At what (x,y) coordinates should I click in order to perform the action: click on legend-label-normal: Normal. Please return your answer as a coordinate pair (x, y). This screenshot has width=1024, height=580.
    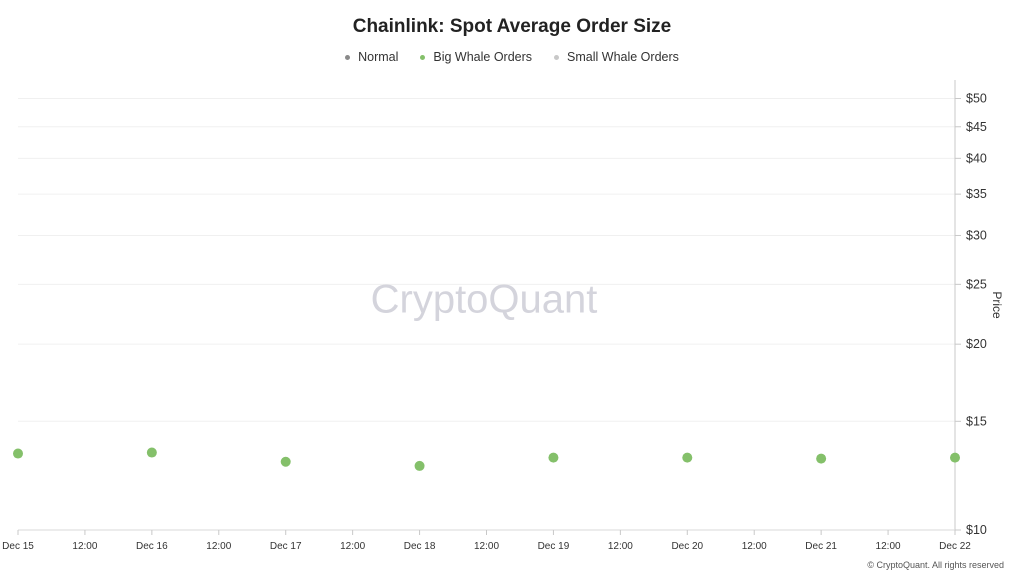
    Looking at the image, I should click on (378, 57).